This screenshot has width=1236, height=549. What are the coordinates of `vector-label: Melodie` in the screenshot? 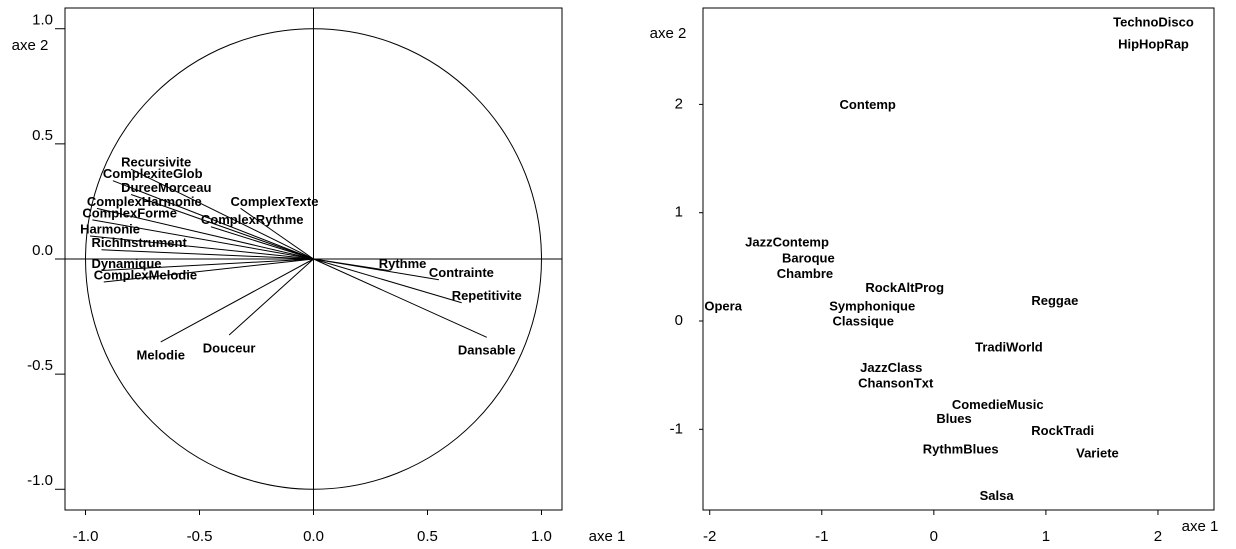 It's located at (161, 354).